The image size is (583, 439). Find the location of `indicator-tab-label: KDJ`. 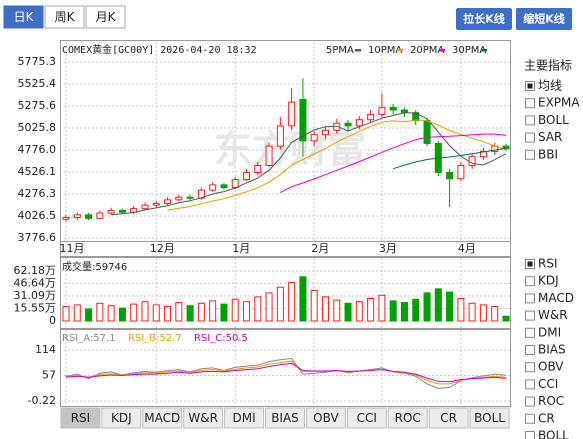

indicator-tab-label: KDJ is located at coordinates (121, 418).